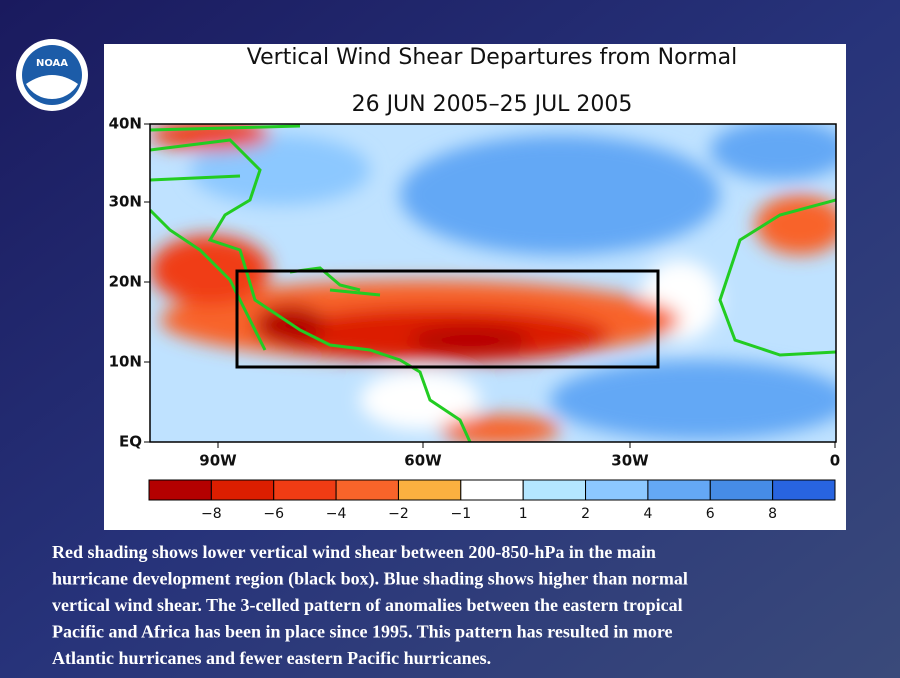  What do you see at coordinates (211, 514) in the screenshot?
I see `colorbar-label: −8` at bounding box center [211, 514].